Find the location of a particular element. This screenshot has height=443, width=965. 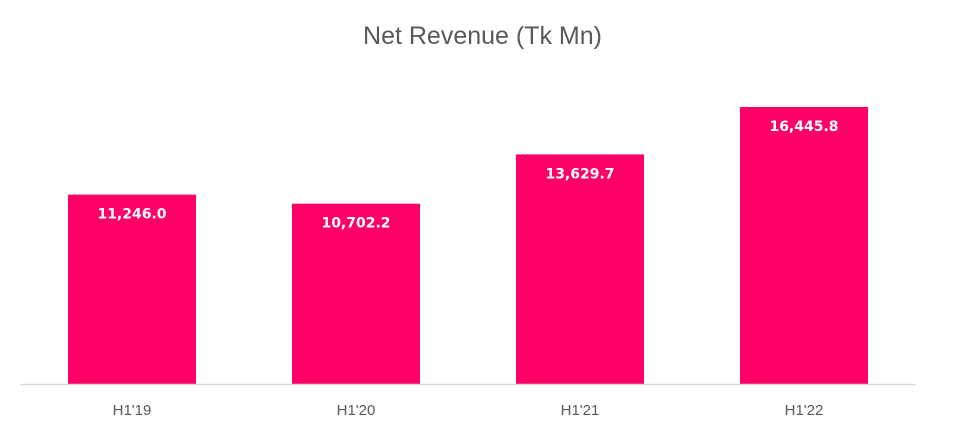

data-label-0: 11,246.0 is located at coordinates (131, 215).